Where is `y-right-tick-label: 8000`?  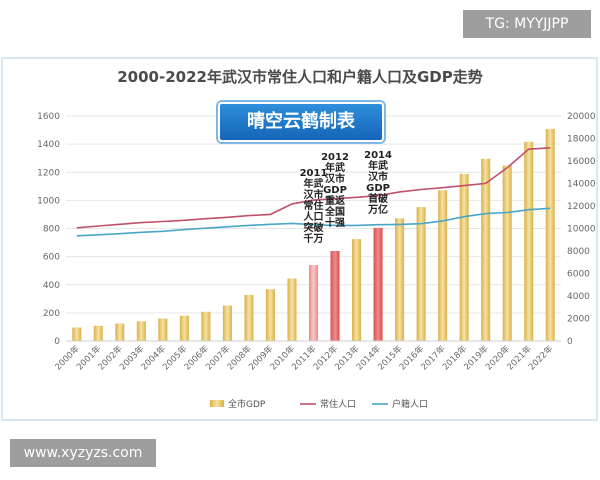
y-right-tick-label: 8000 is located at coordinates (578, 252).